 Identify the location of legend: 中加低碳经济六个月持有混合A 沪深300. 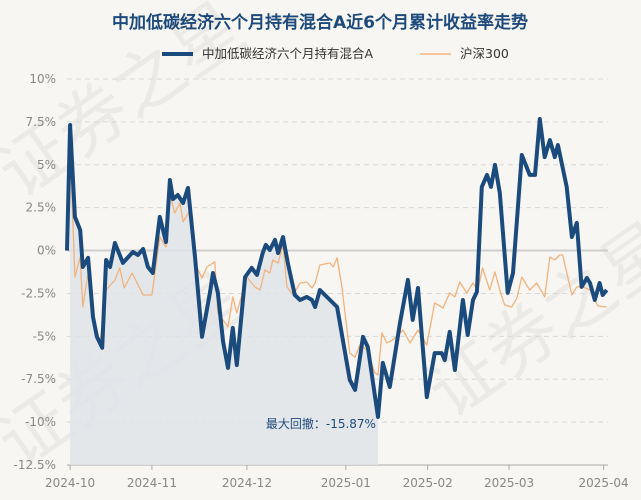
(335, 53).